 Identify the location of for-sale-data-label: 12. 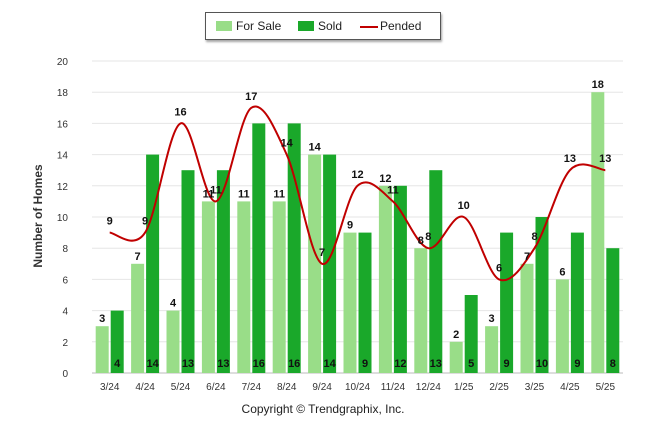
(385, 179).